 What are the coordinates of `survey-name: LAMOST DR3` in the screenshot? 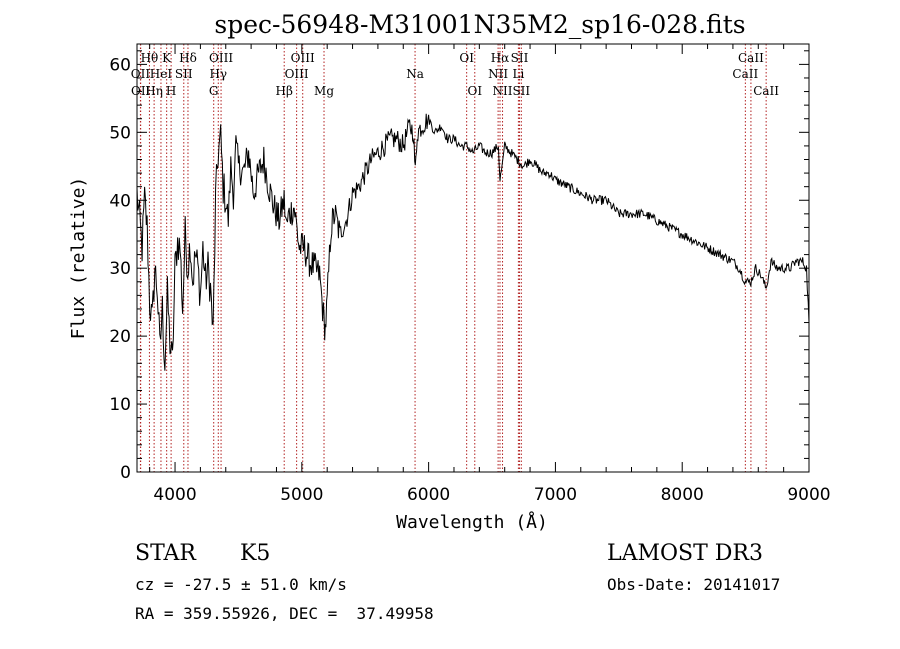 It's located at (685, 553).